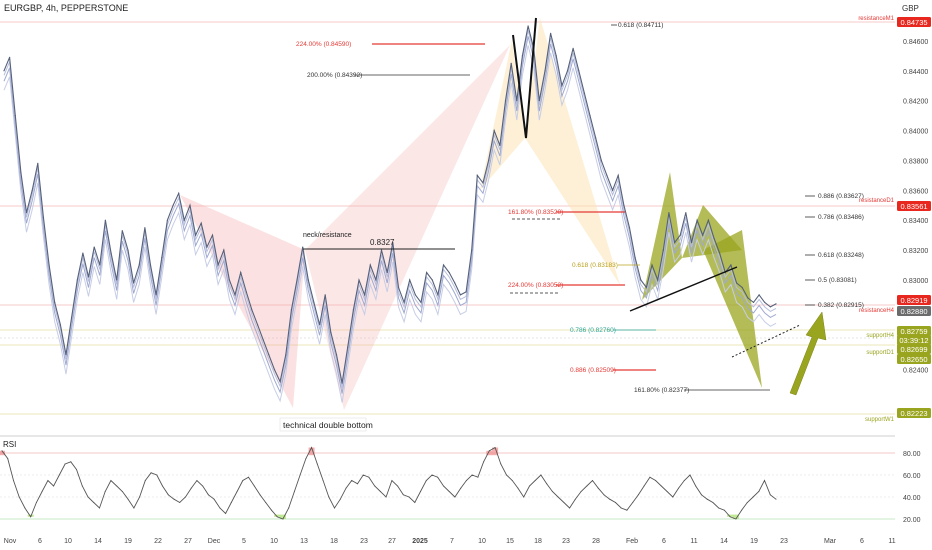  I want to click on time-axis-tick: Feb, so click(632, 541).